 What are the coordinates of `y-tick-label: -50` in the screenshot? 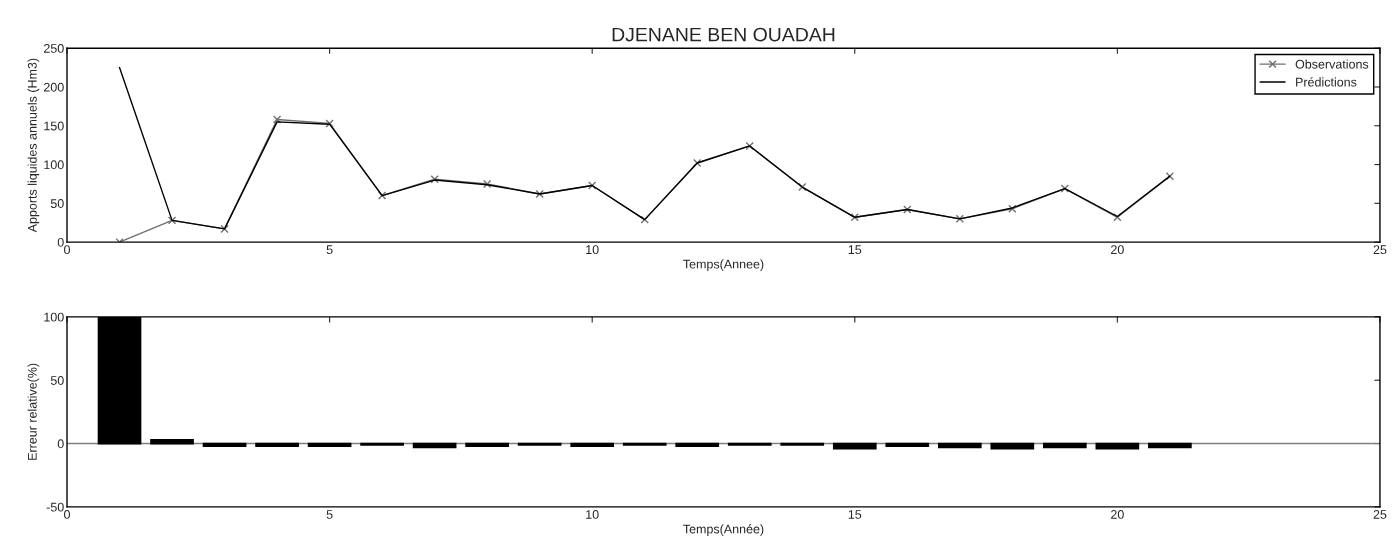 It's located at (55, 507).